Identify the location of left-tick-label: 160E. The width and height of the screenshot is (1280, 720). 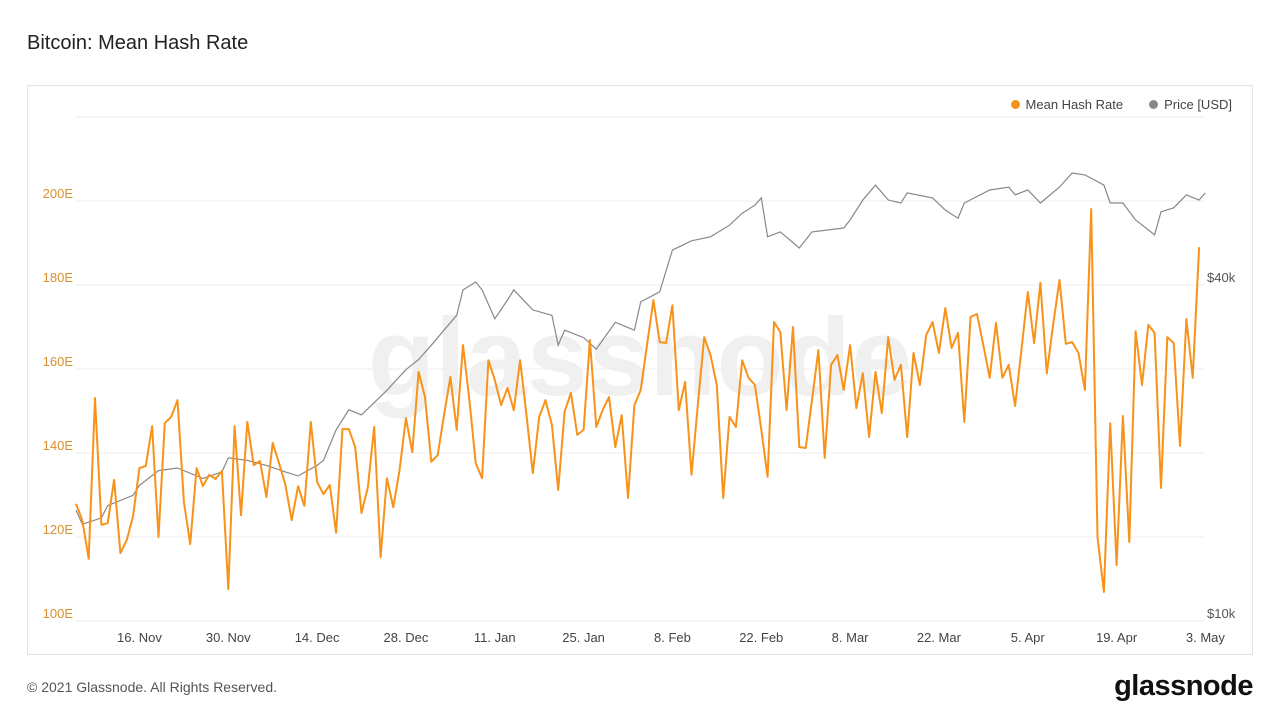
(58, 361).